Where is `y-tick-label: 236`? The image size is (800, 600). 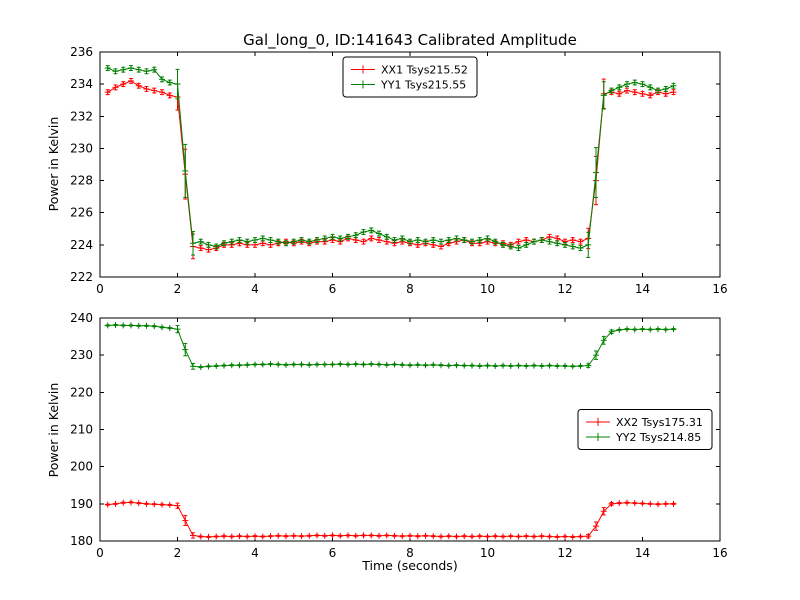
y-tick-label: 236 is located at coordinates (81, 52).